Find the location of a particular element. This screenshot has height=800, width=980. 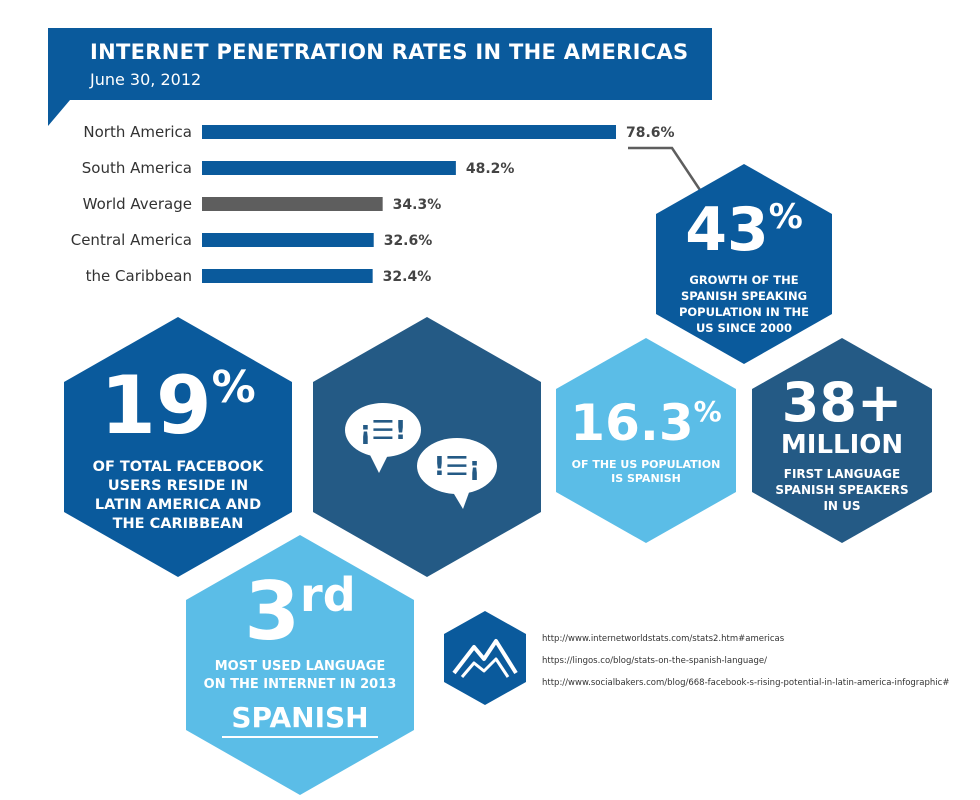

value-label: 48.2% is located at coordinates (490, 169).